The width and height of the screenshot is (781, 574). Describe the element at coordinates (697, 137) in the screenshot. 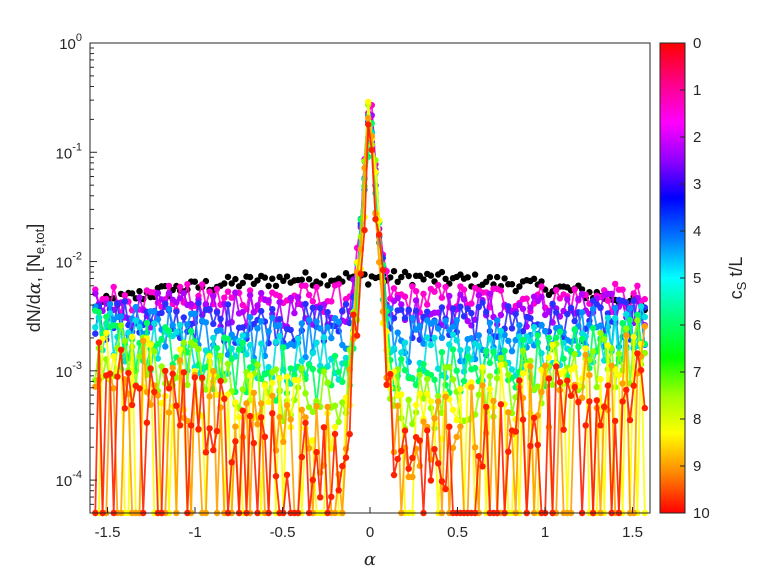

I see `colorbar-tick-label: 2` at that location.